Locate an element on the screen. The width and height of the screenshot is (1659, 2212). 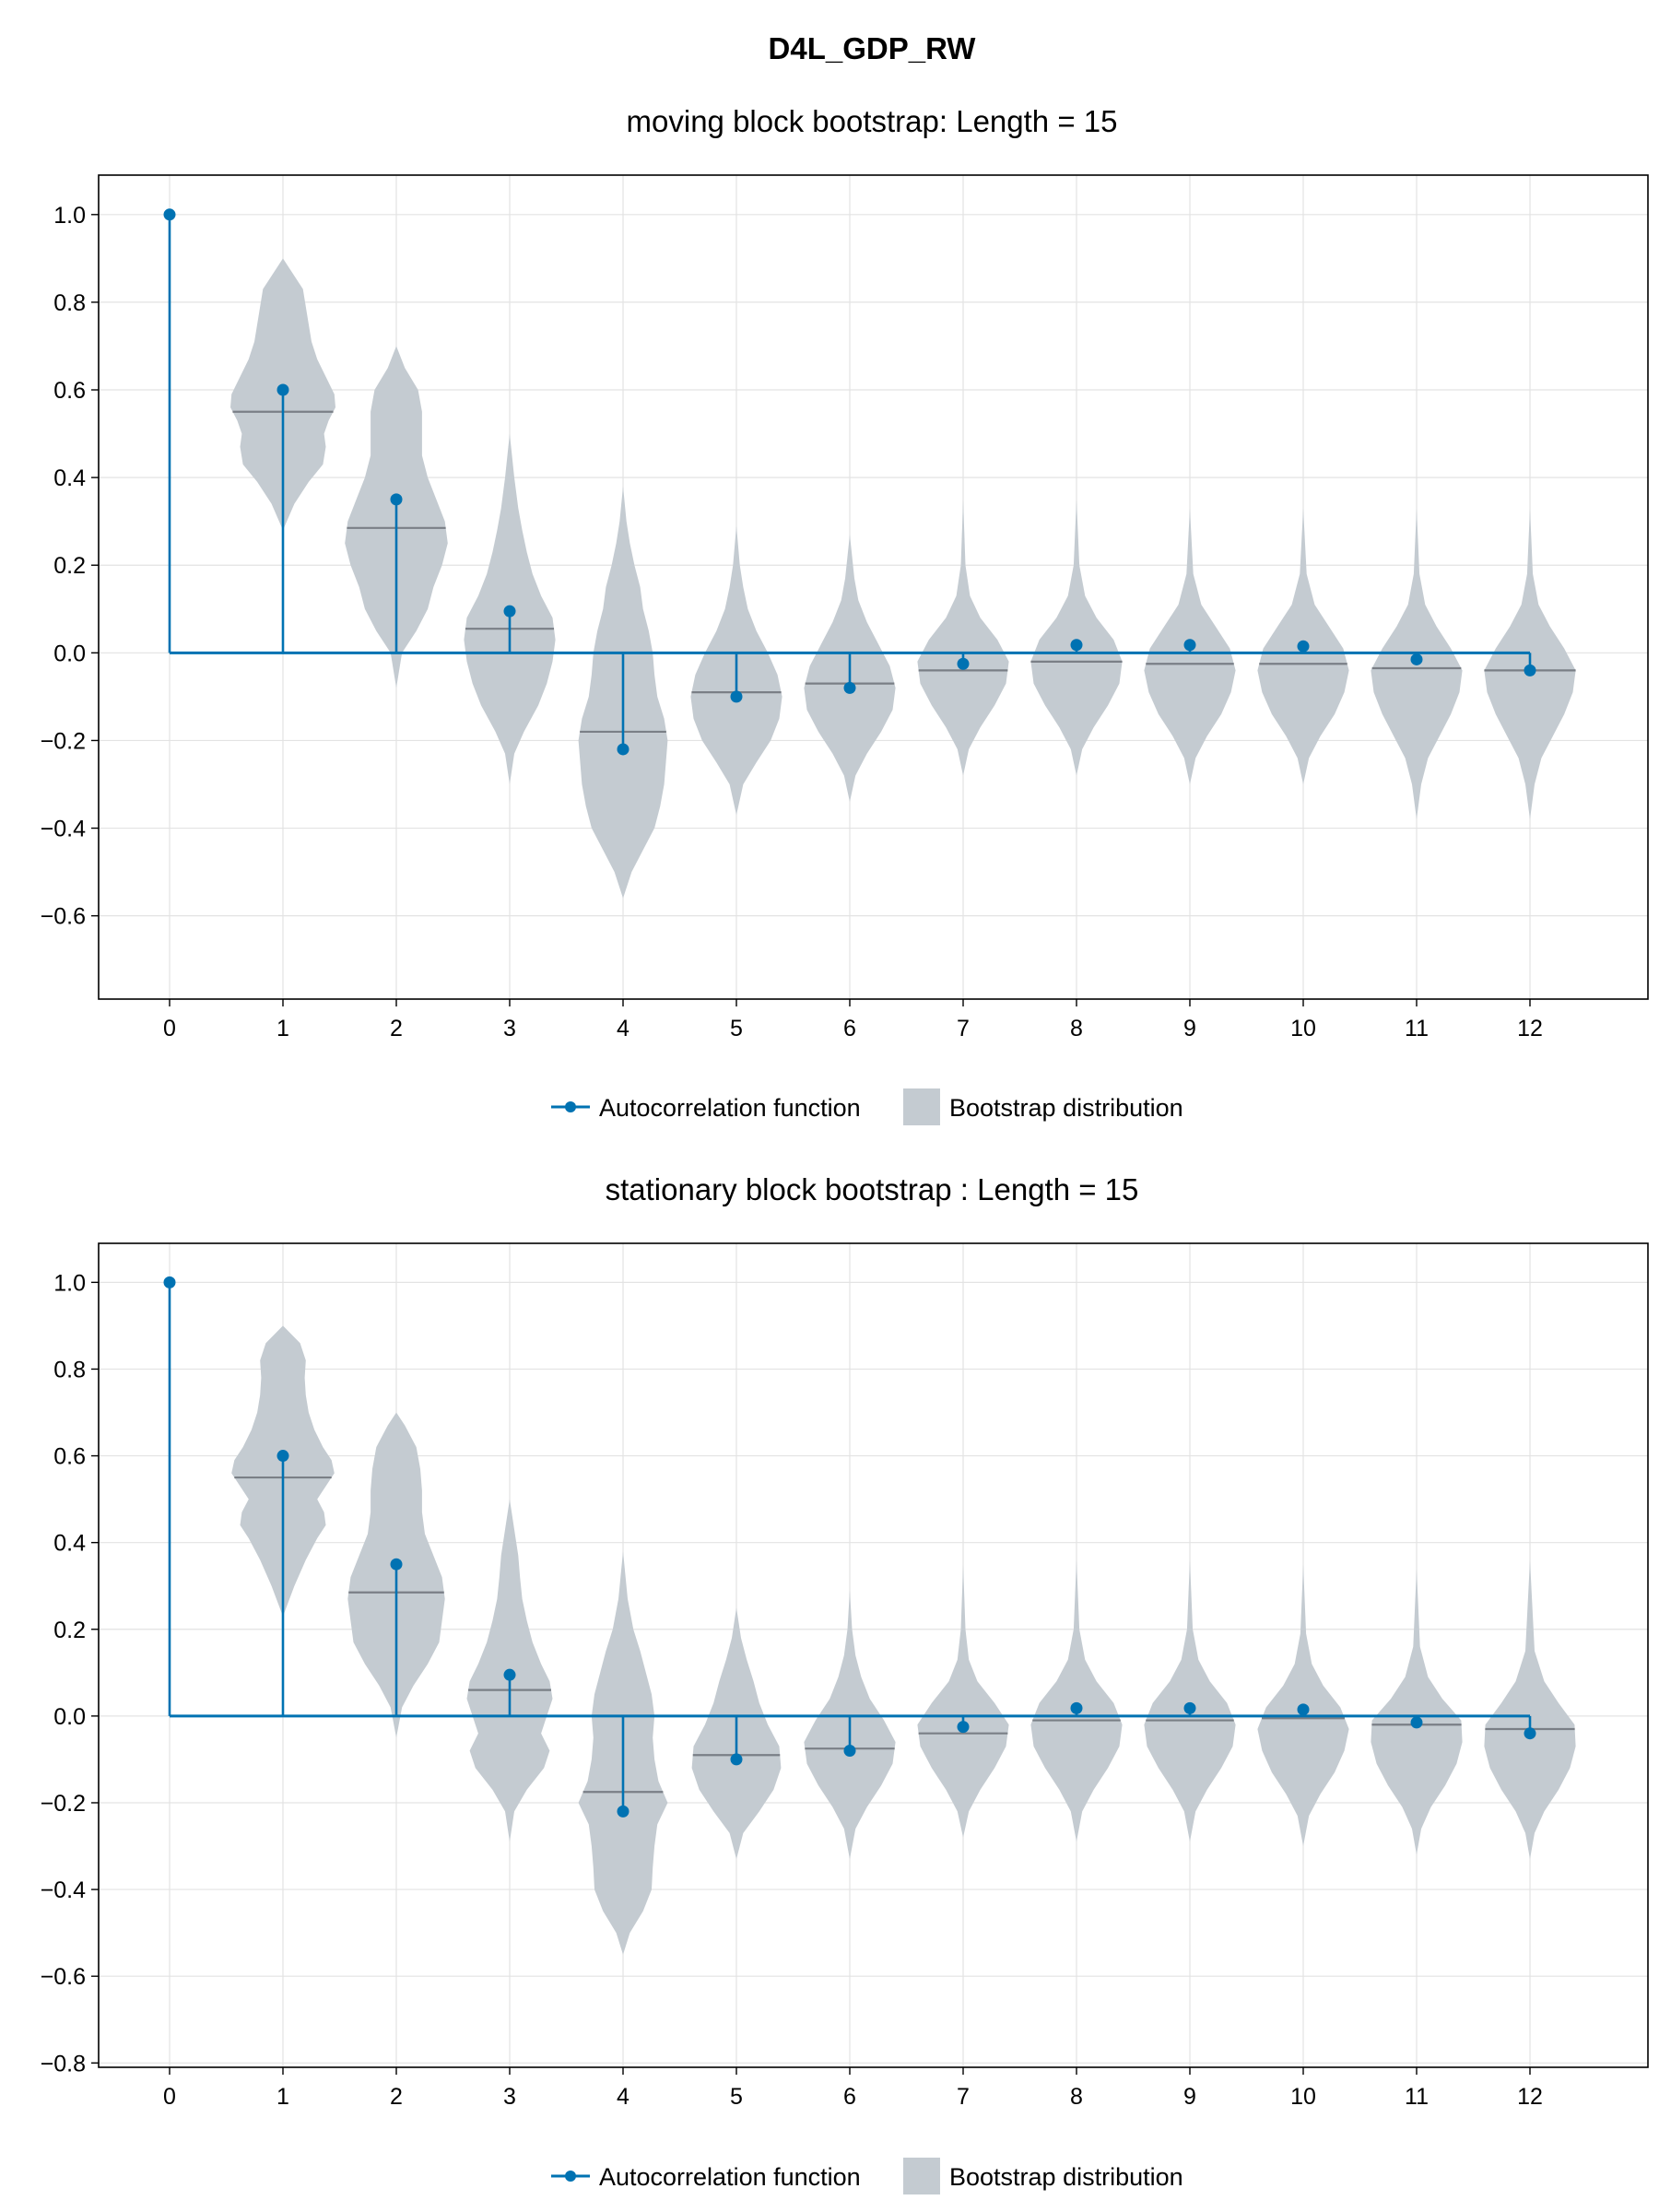
y-tick-label: −0.8 is located at coordinates (63, 2064).